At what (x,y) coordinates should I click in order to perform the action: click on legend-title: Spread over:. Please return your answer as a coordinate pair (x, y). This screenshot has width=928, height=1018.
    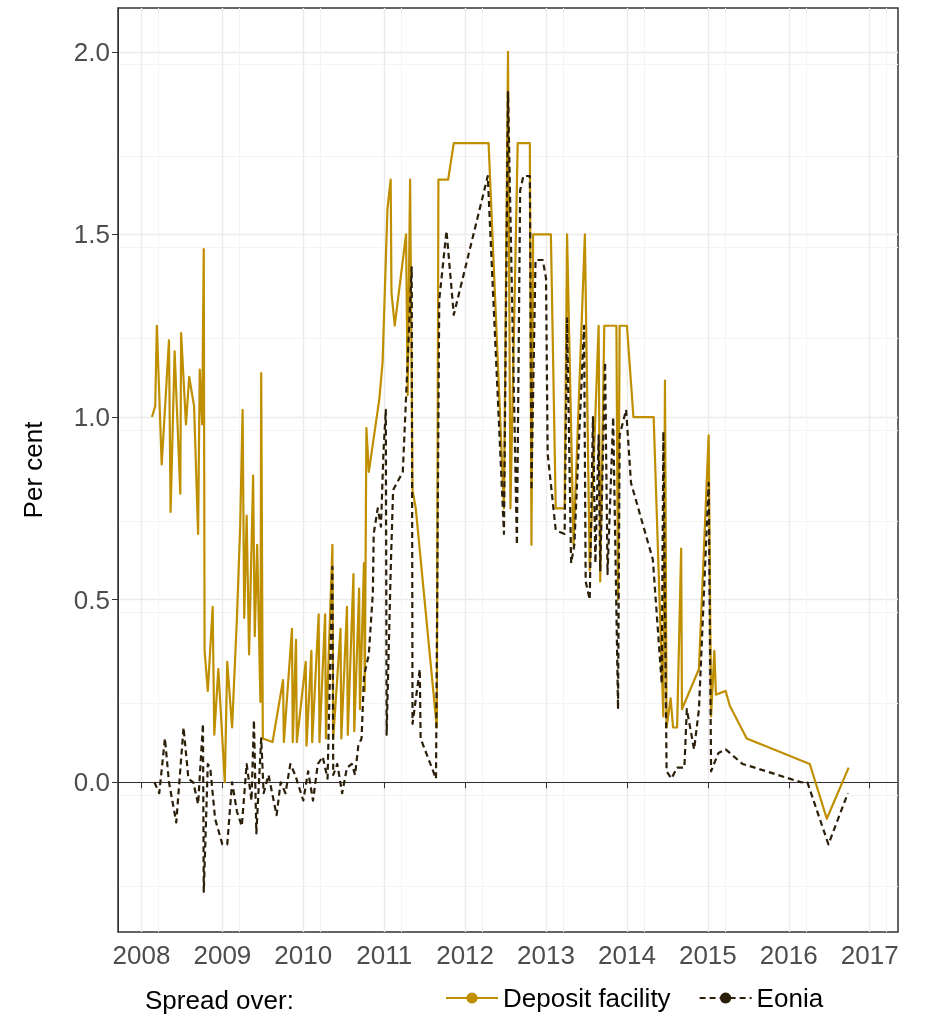
    Looking at the image, I should click on (219, 1000).